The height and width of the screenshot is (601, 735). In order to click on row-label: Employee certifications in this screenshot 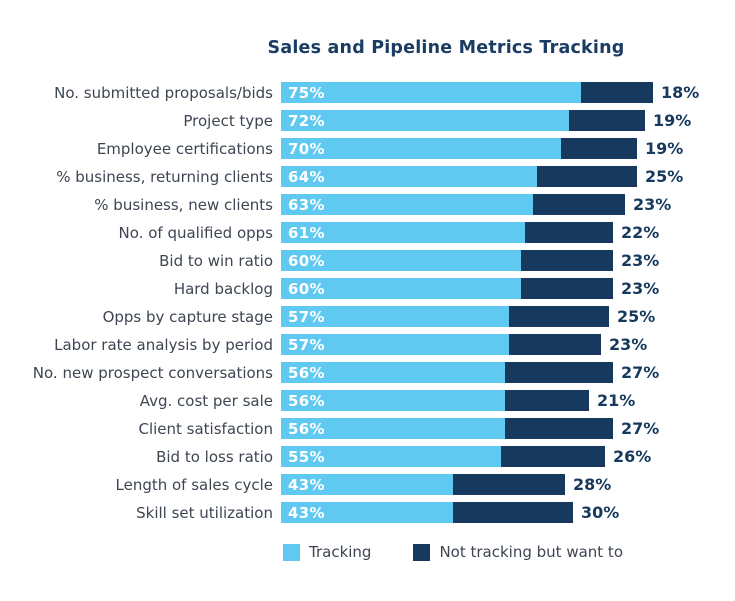, I will do `click(184, 148)`.